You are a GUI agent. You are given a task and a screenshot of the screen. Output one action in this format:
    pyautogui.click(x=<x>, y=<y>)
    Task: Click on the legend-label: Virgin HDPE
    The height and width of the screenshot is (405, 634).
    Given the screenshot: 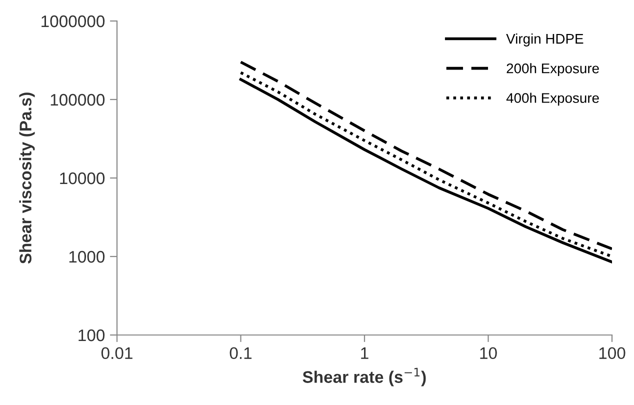 What is the action you would take?
    pyautogui.click(x=545, y=40)
    